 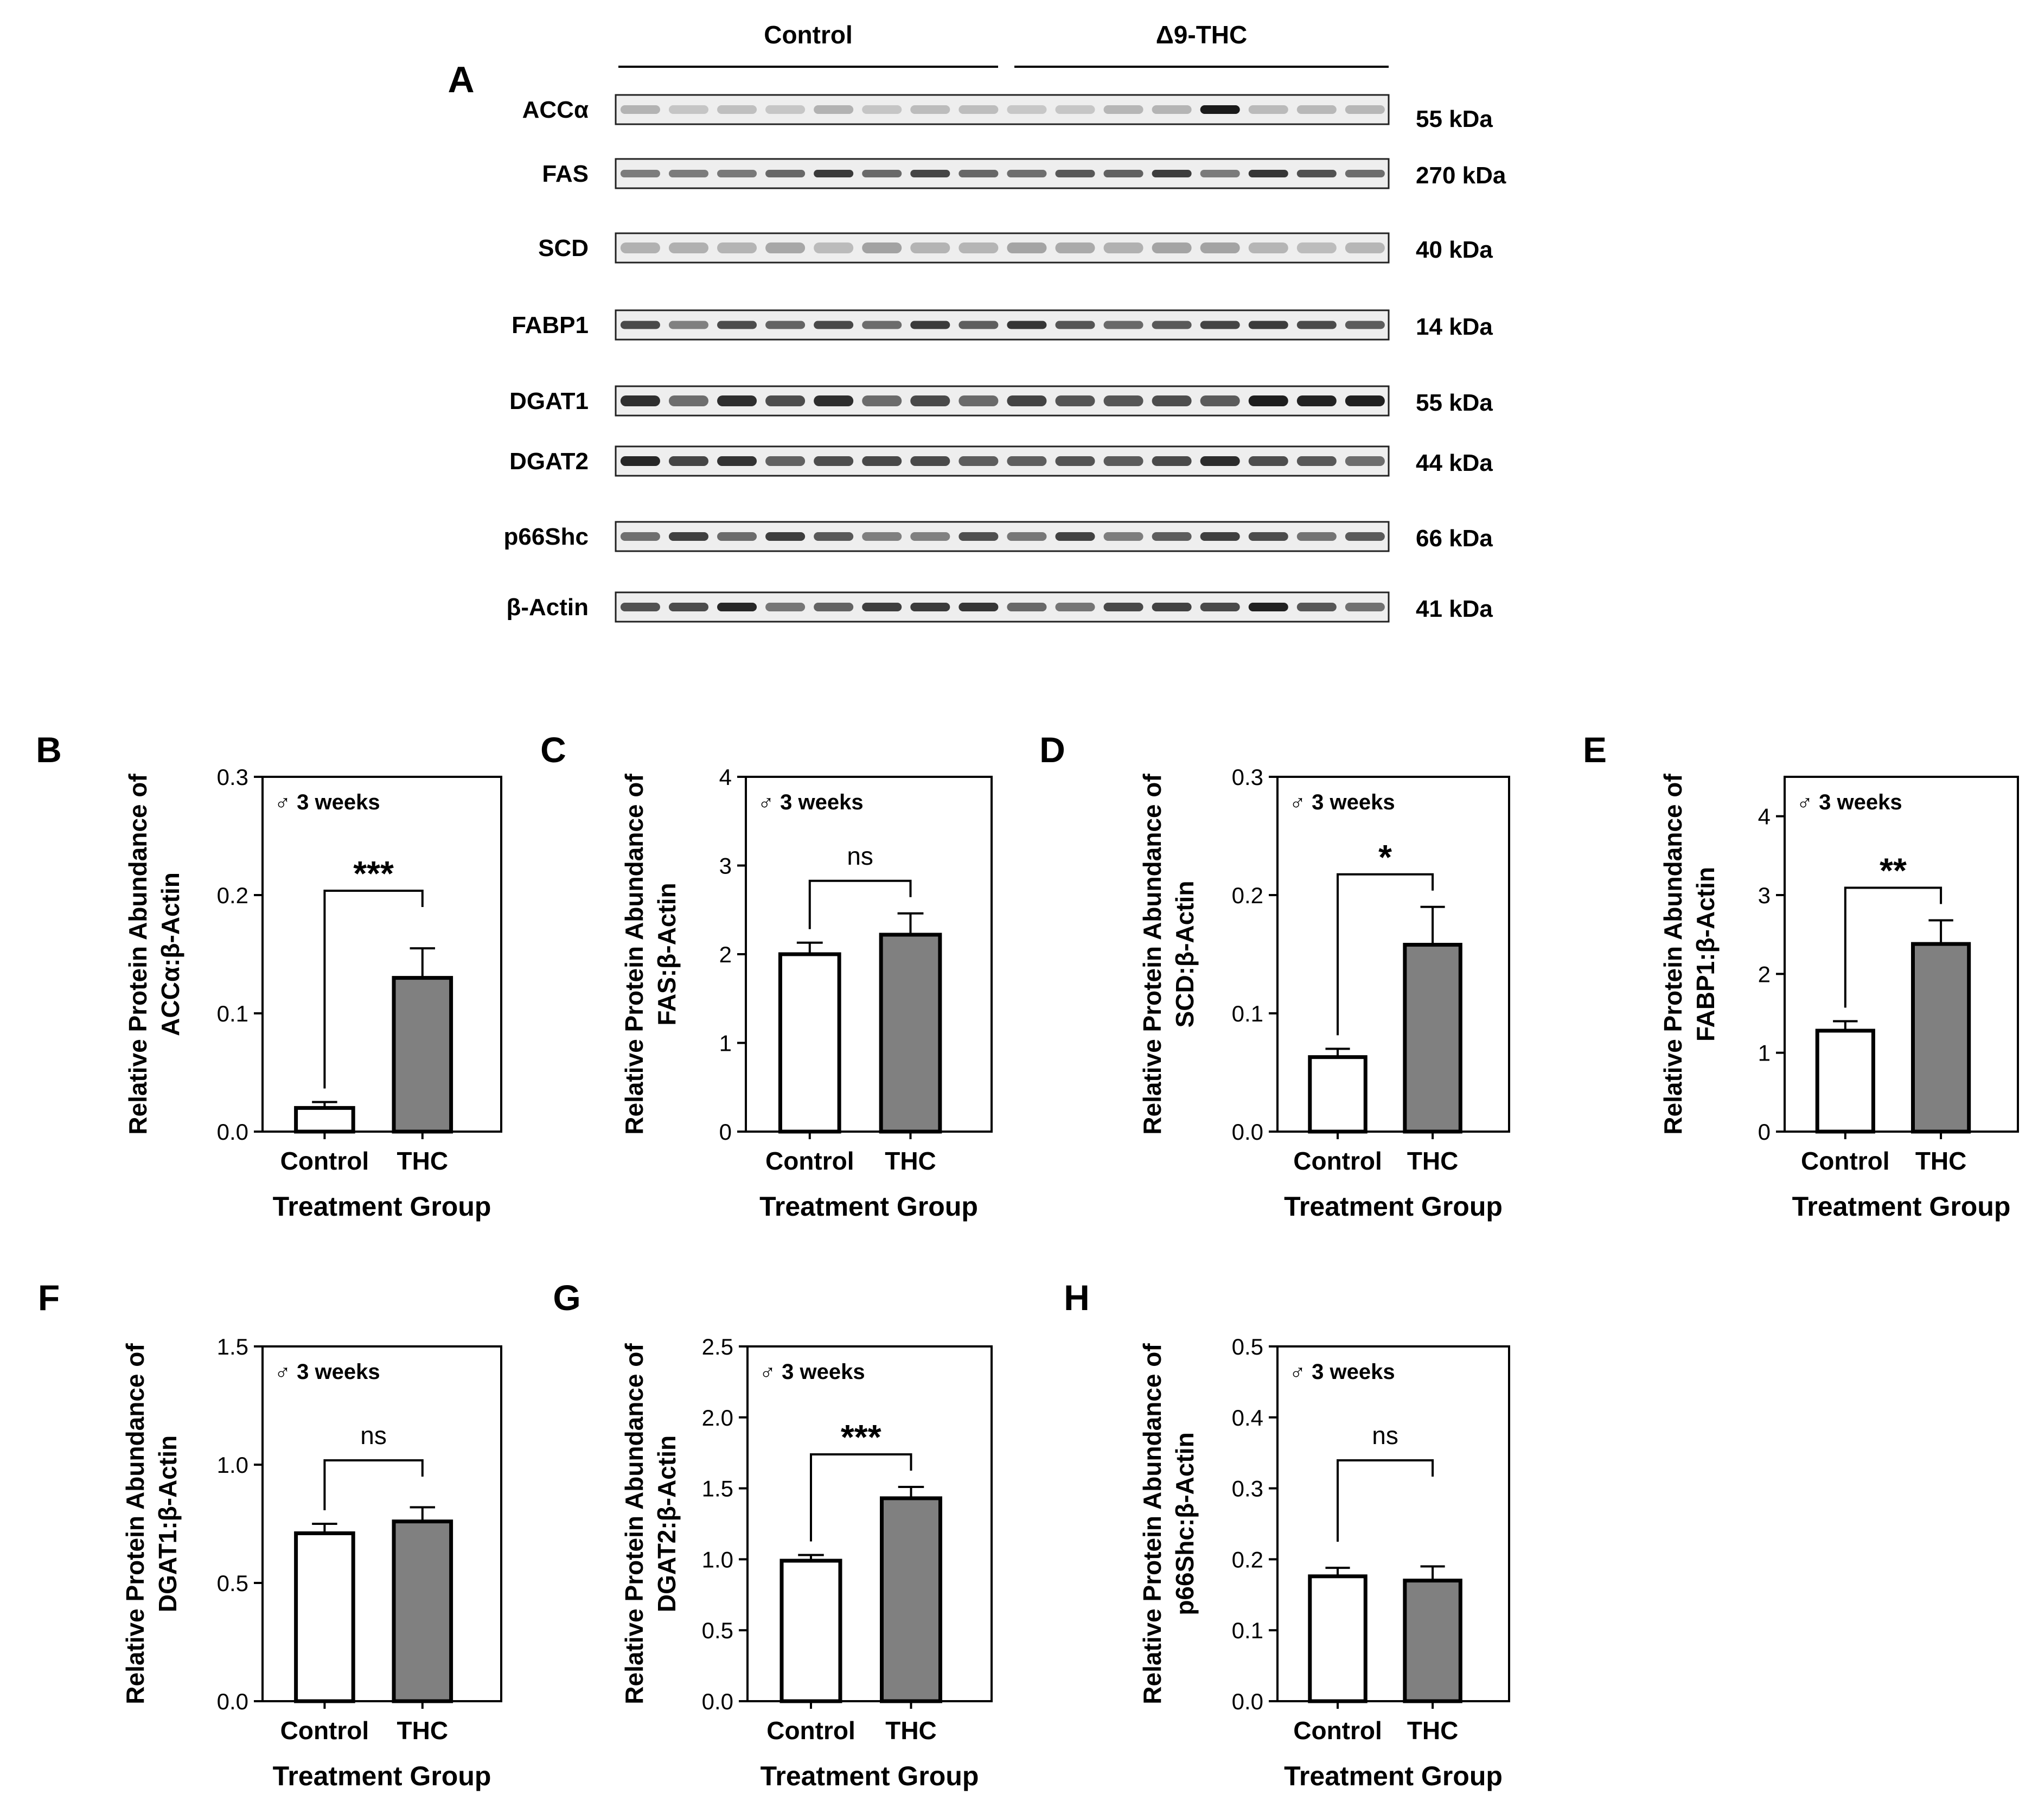 I want to click on y-tick-label: 0.3, so click(x=233, y=777).